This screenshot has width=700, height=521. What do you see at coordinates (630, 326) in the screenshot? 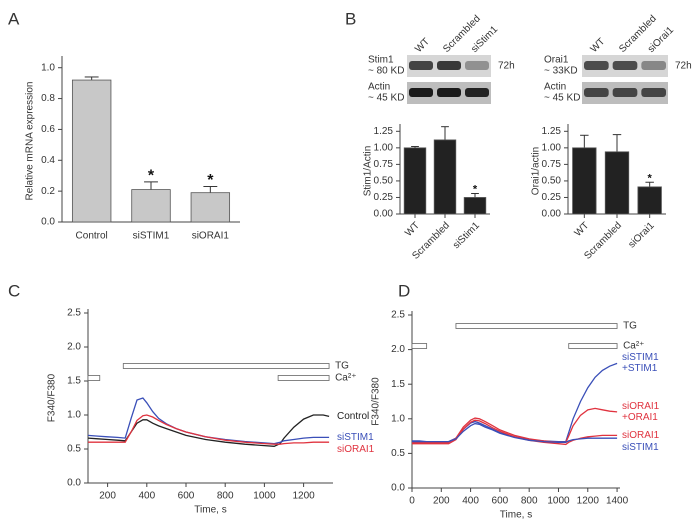
I see `period-label: TG` at bounding box center [630, 326].